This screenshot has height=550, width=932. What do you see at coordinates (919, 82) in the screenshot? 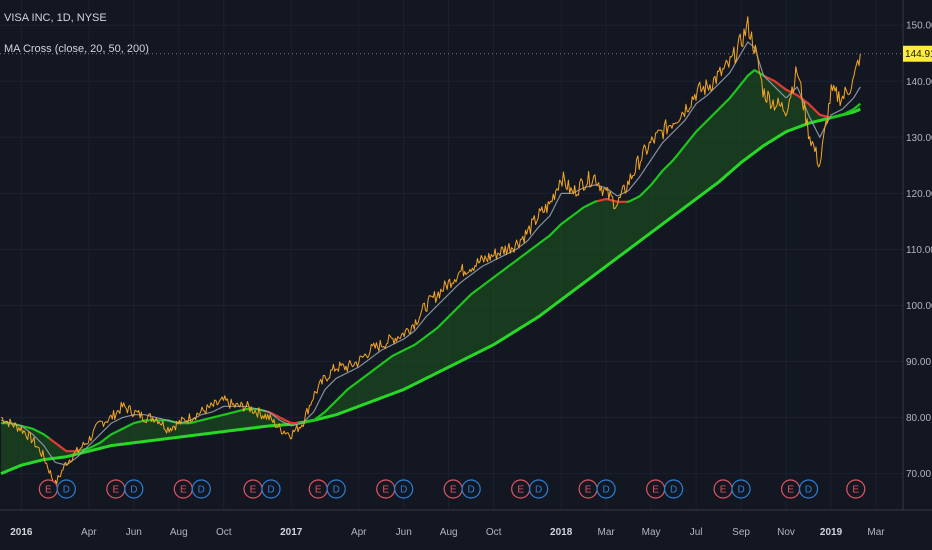
I see `price-tick-label: 140.00` at bounding box center [919, 82].